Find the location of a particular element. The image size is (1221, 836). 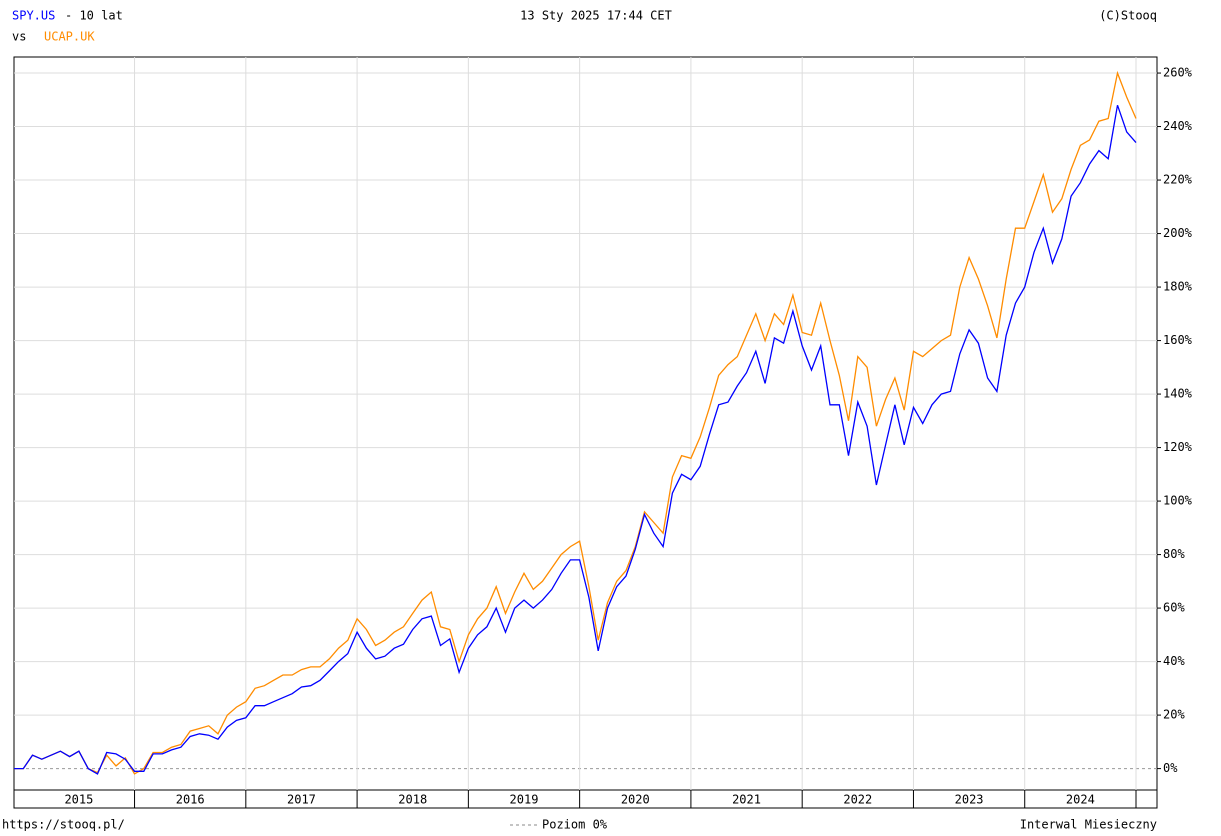

y-tick-label: 240% is located at coordinates (1178, 126).